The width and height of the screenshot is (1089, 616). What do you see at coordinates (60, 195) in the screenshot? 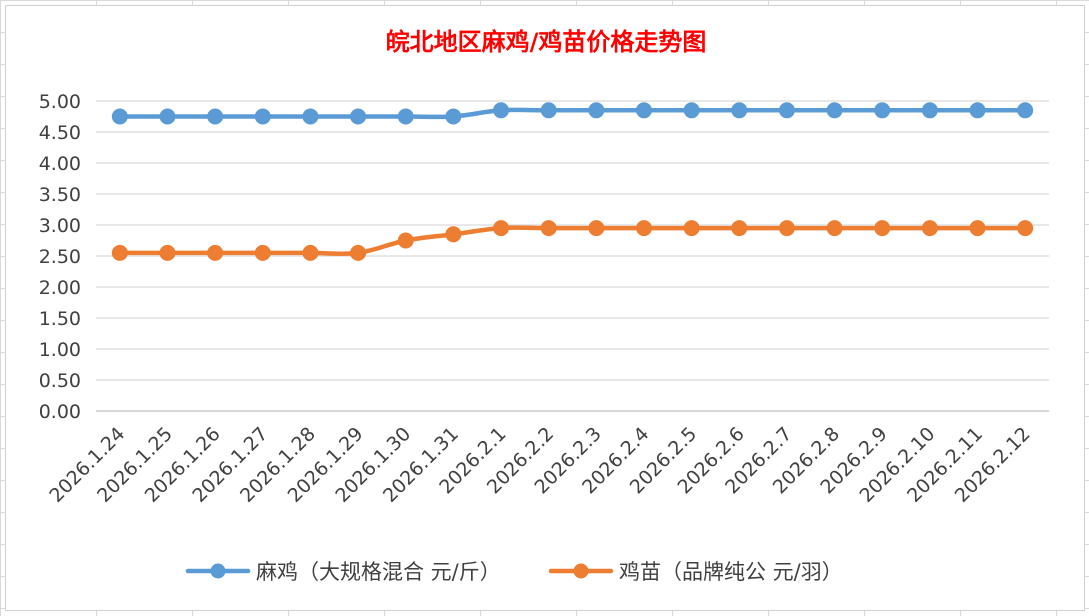
I see `y-tick-label: 3.50` at bounding box center [60, 195].